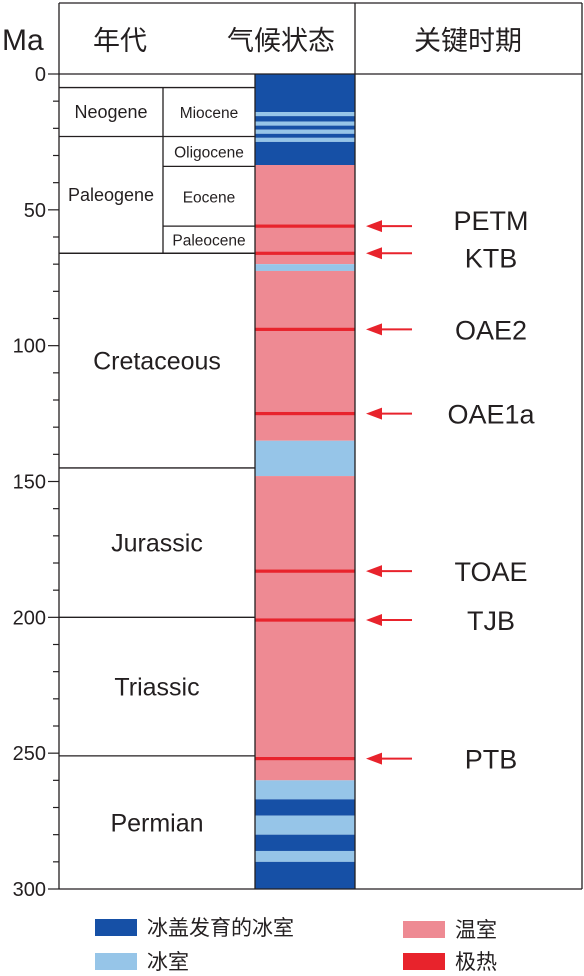 The image size is (584, 976). I want to click on event-label: KTB, so click(491, 258).